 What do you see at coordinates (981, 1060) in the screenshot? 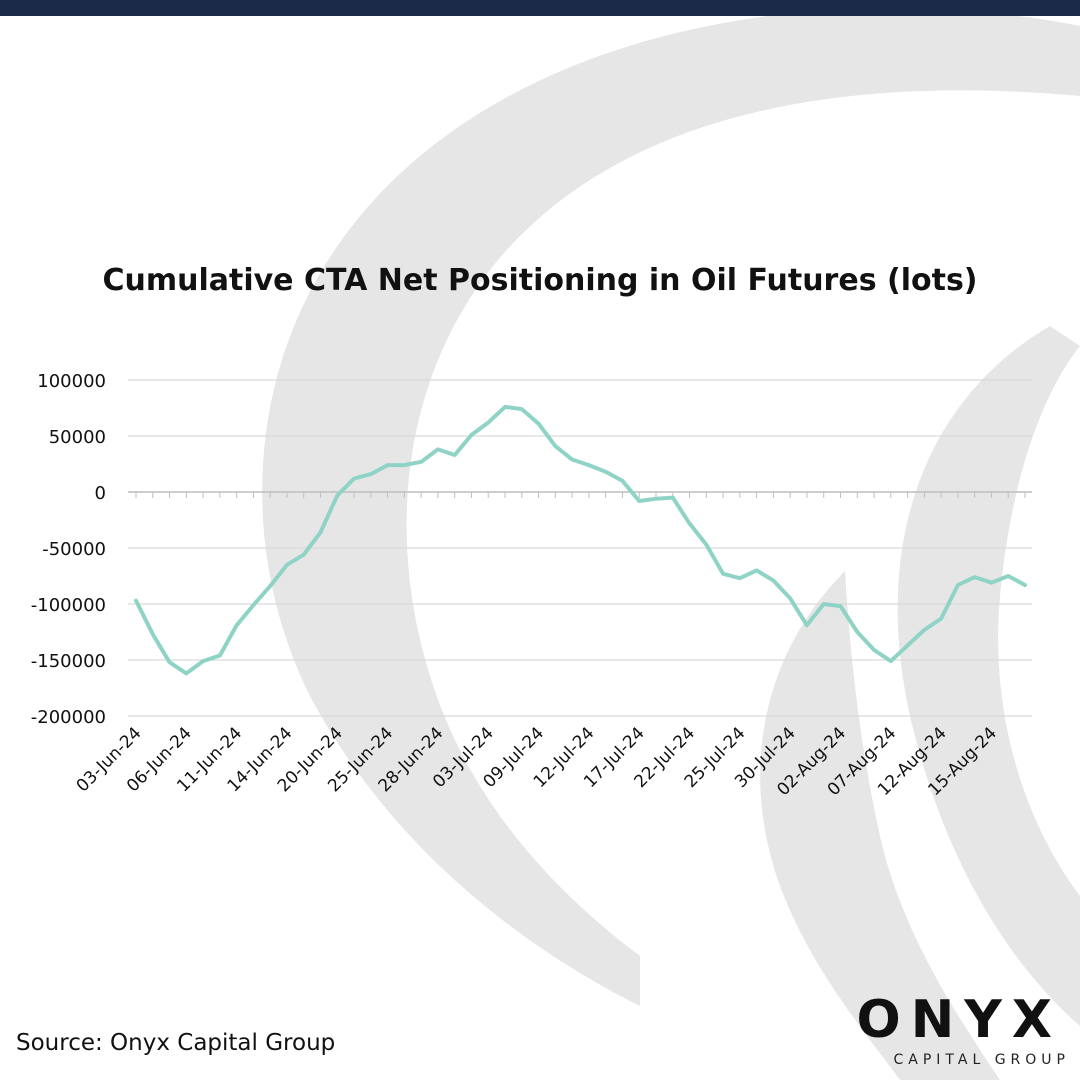
I see `logo-subtitle: CAPITAL GROUP` at bounding box center [981, 1060].